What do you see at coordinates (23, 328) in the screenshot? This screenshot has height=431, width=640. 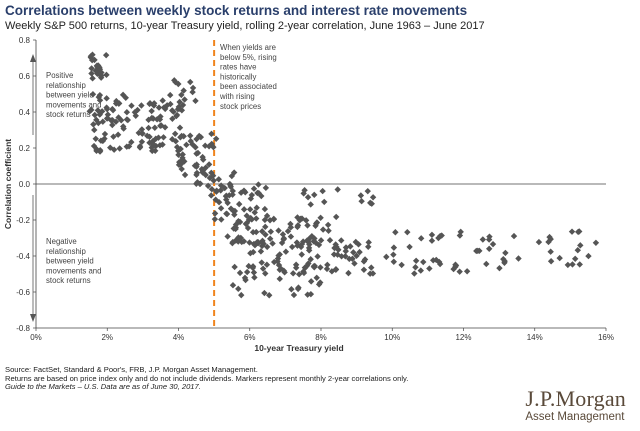 I see `y-tick-label: -0.8` at bounding box center [23, 328].